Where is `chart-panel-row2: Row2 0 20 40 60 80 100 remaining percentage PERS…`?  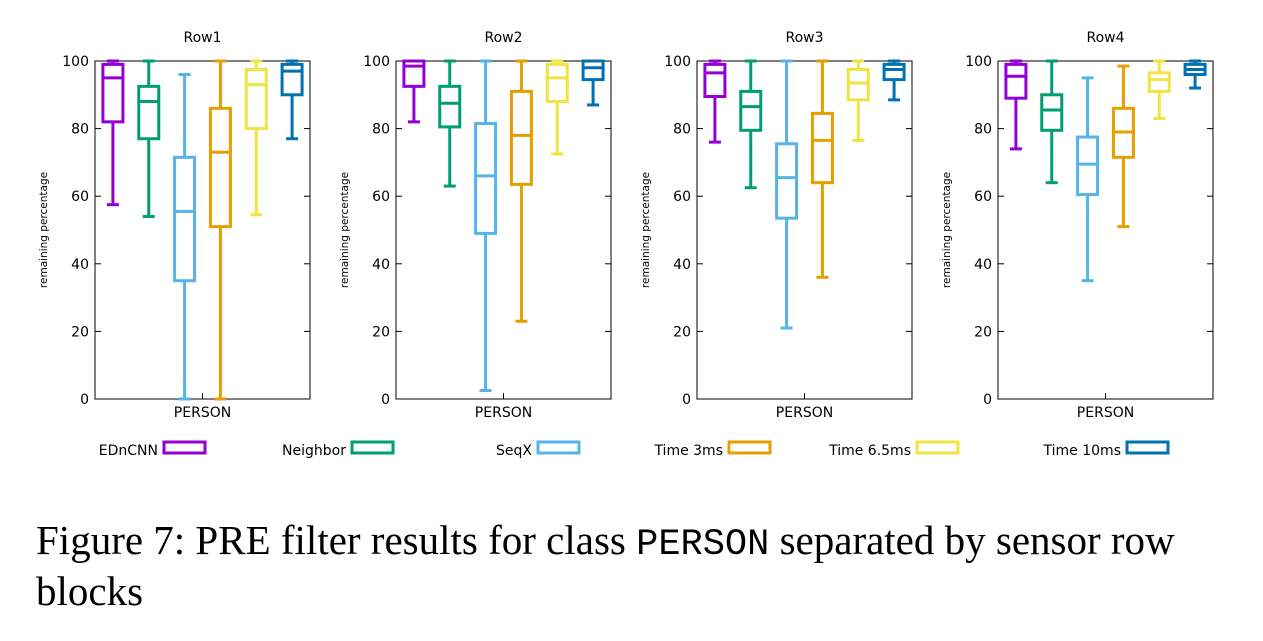 chart-panel-row2: Row2 0 20 40 60 80 100 remaining percentage PERS… is located at coordinates (475, 225).